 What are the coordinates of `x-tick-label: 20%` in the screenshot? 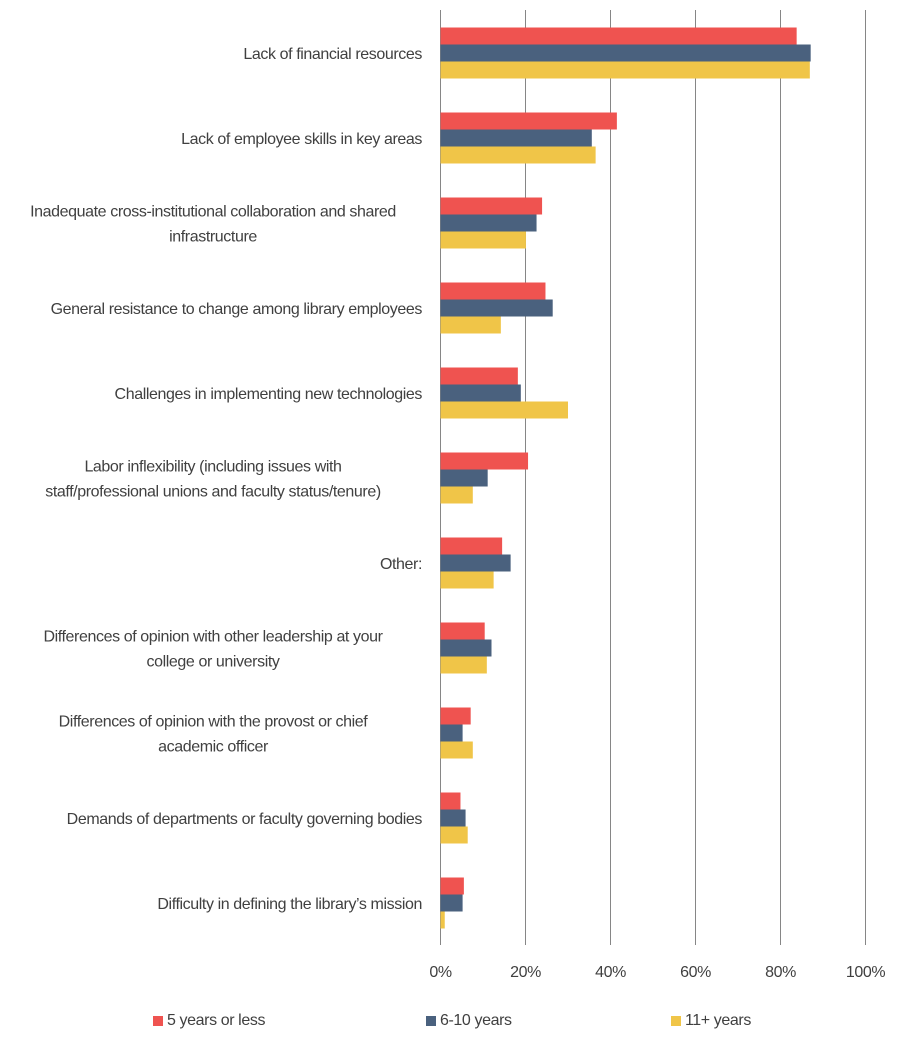 It's located at (525, 972).